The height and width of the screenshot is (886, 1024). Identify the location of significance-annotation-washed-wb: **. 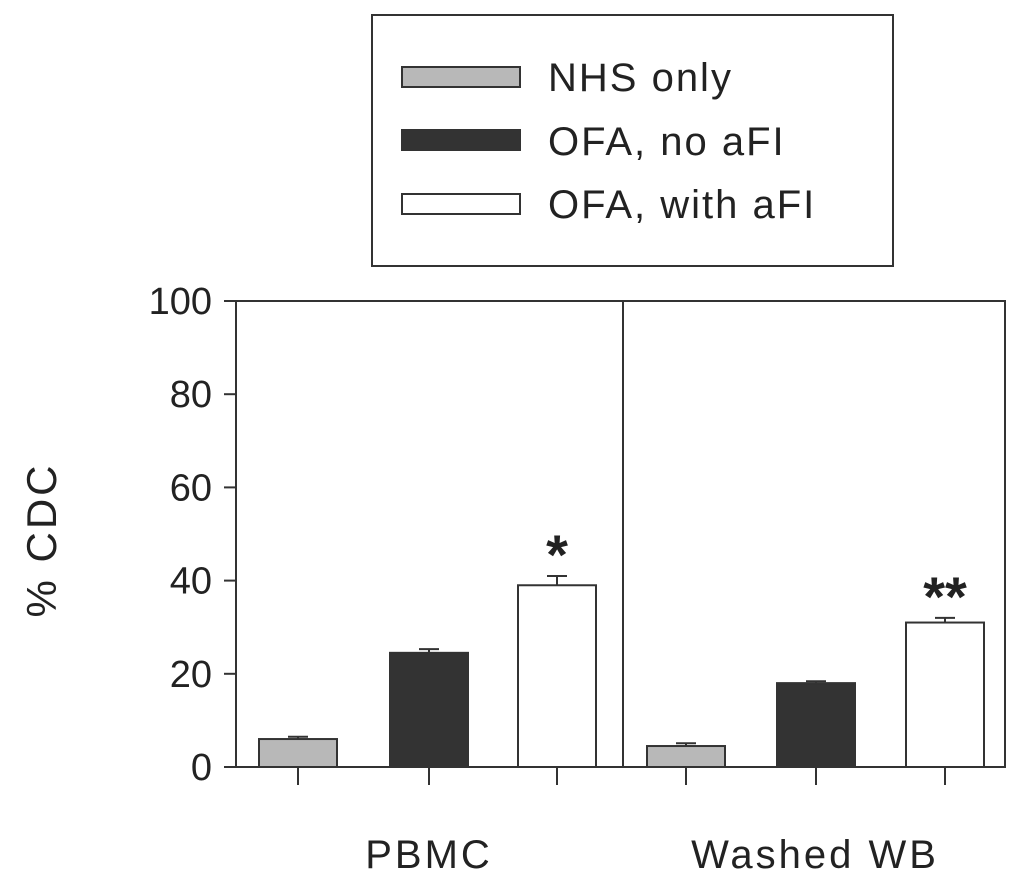
(945, 596).